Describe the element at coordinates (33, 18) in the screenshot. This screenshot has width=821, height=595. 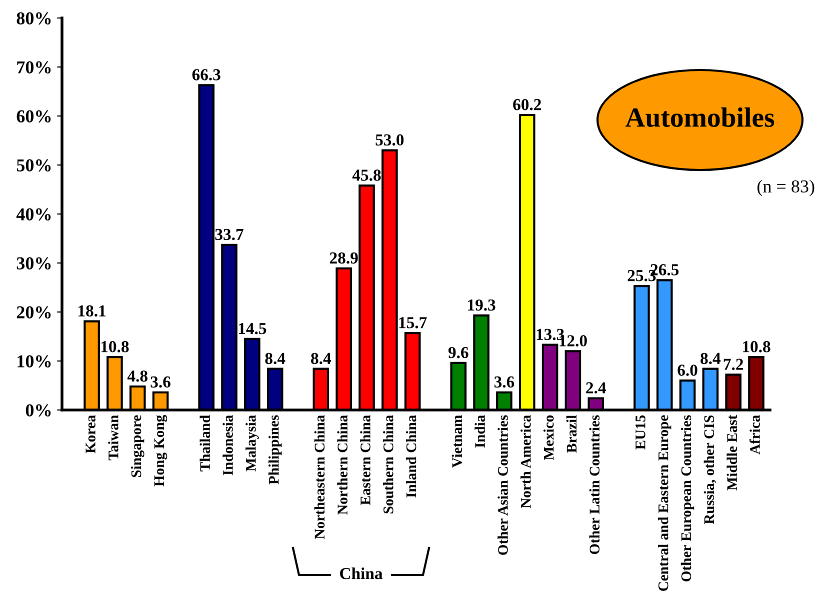
I see `y-tick-label: 80%` at that location.